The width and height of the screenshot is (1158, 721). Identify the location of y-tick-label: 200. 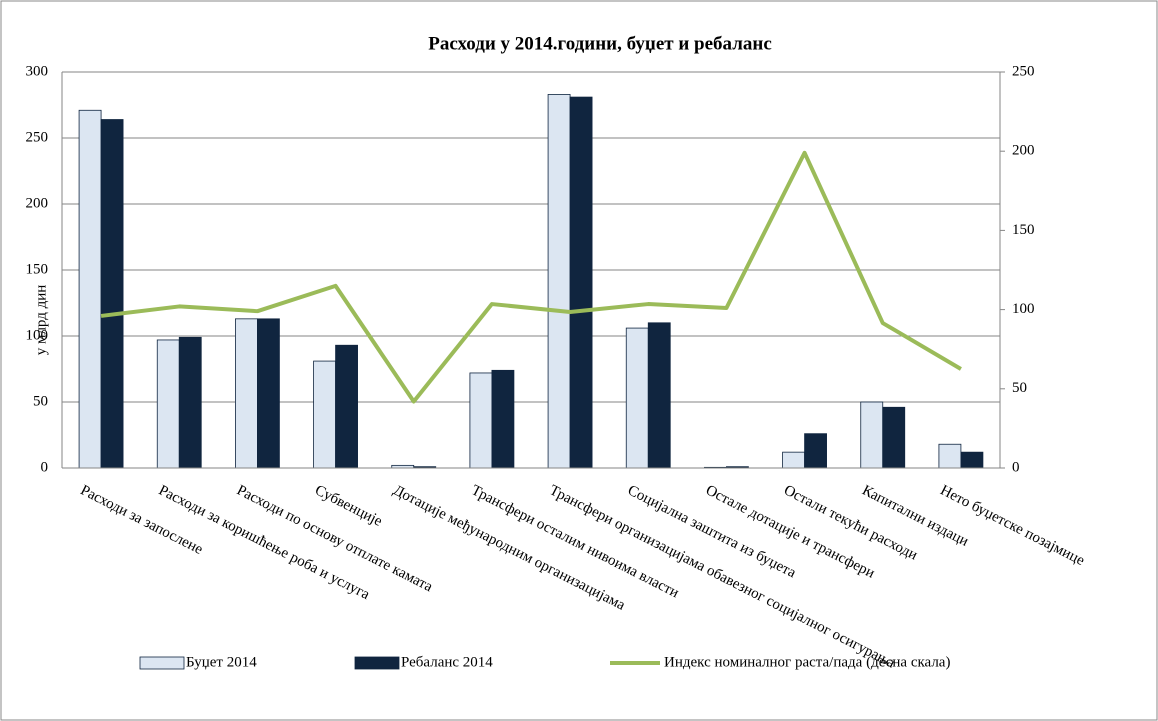
(37, 203).